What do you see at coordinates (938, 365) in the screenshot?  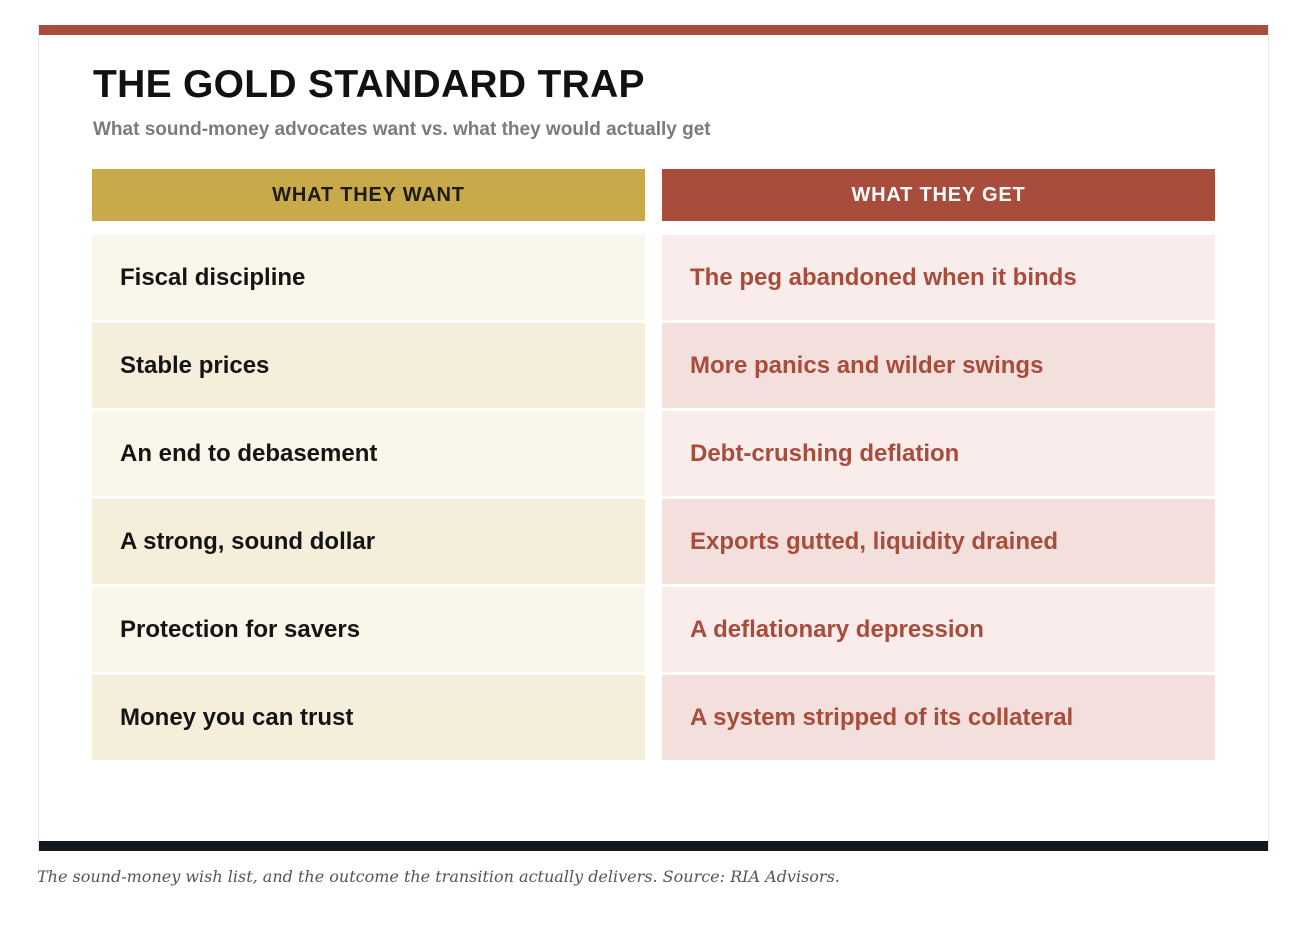 I see `get-item: More panics and wilder swings` at bounding box center [938, 365].